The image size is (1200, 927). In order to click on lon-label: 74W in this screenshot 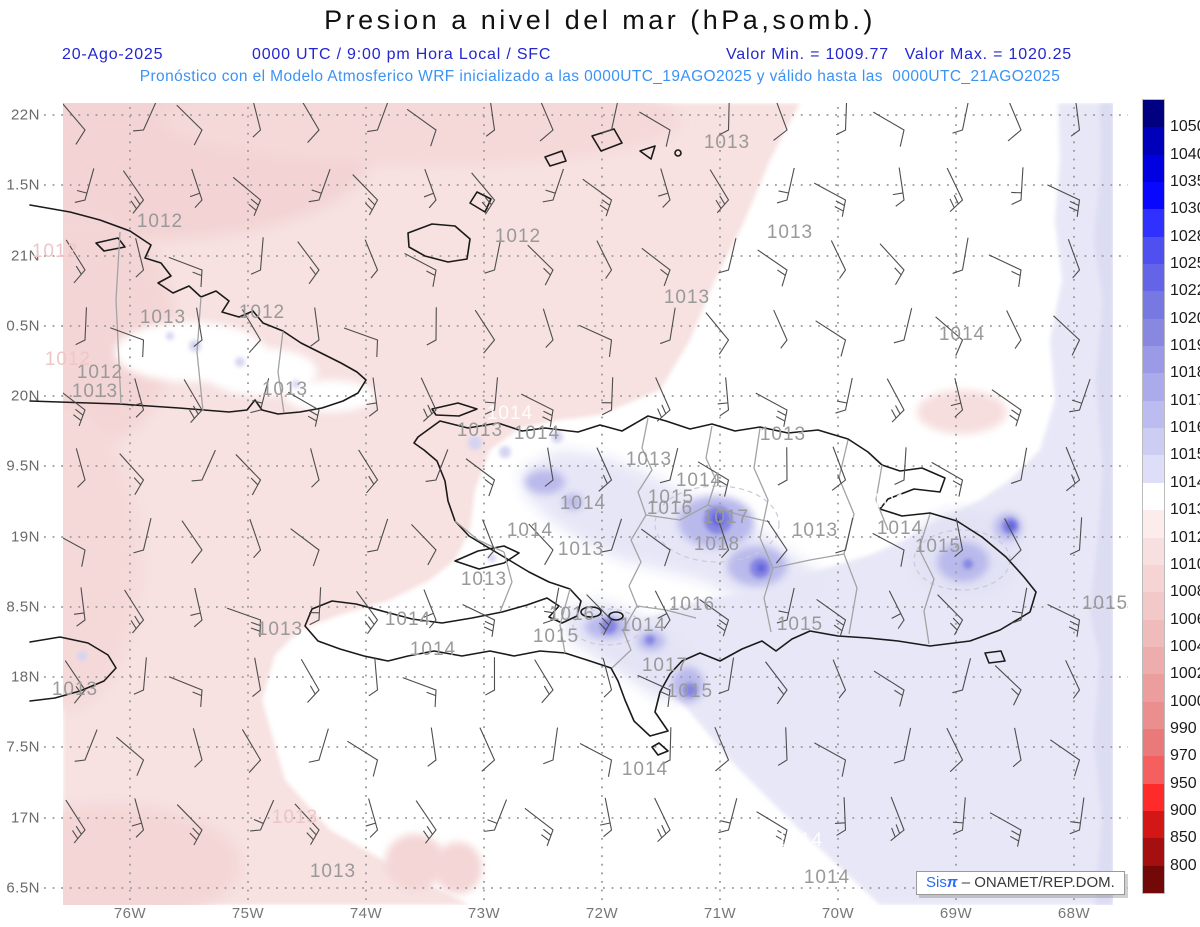, I will do `click(366, 913)`.